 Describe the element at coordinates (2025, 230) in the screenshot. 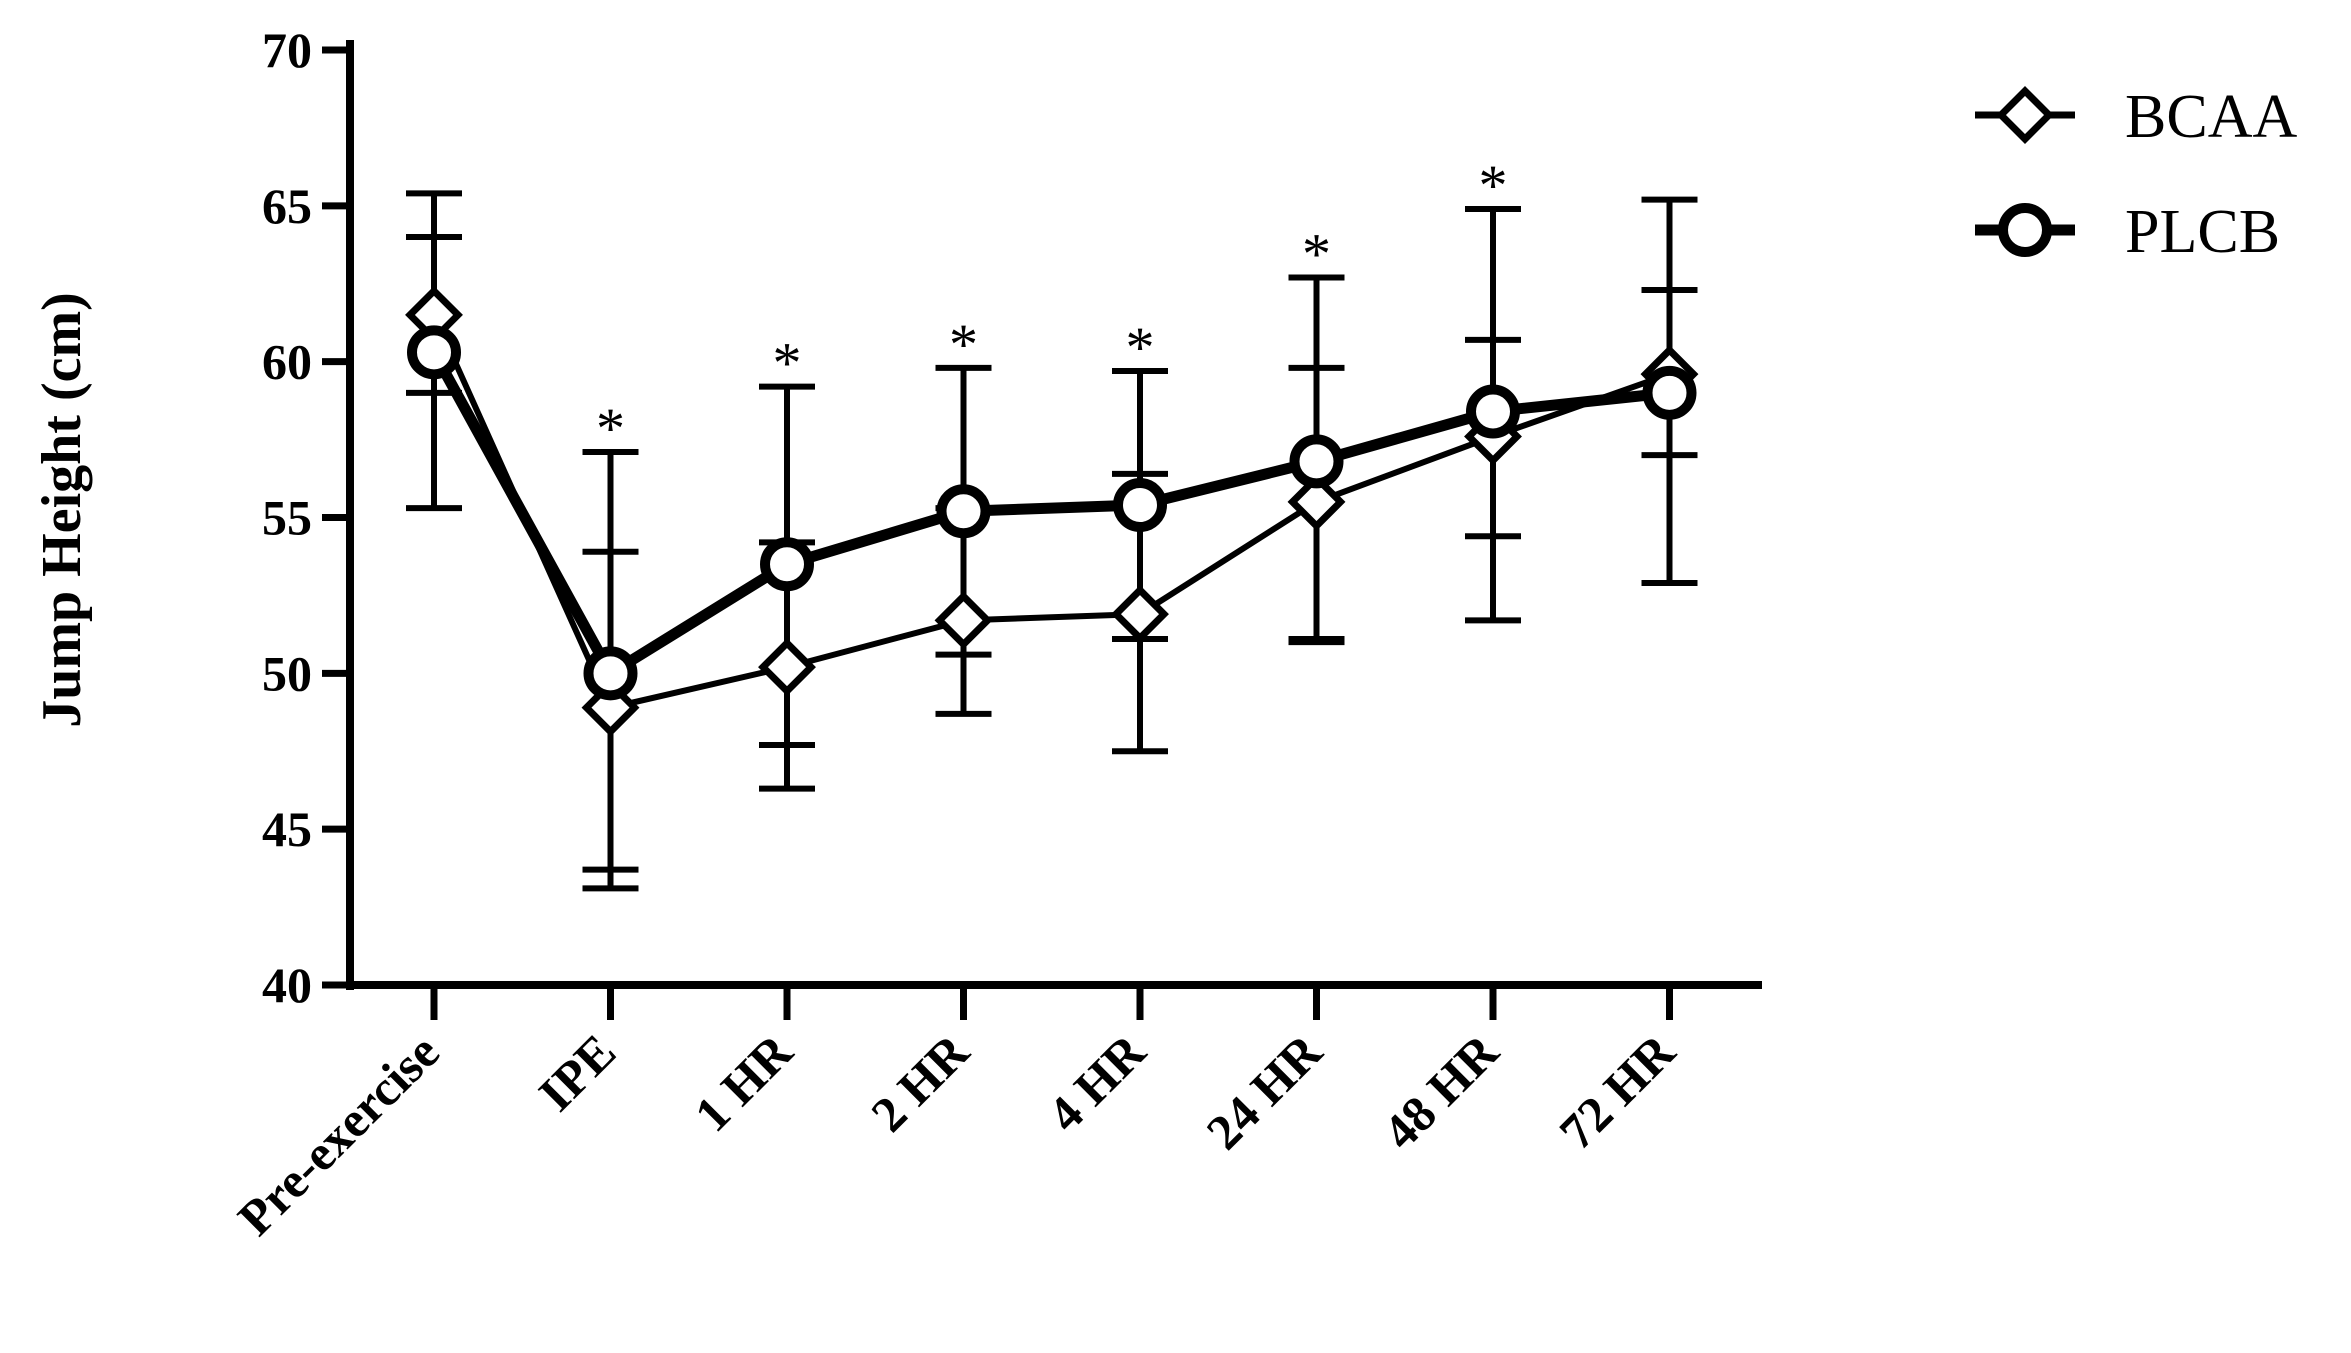

I see `legend-marker-circle` at that location.